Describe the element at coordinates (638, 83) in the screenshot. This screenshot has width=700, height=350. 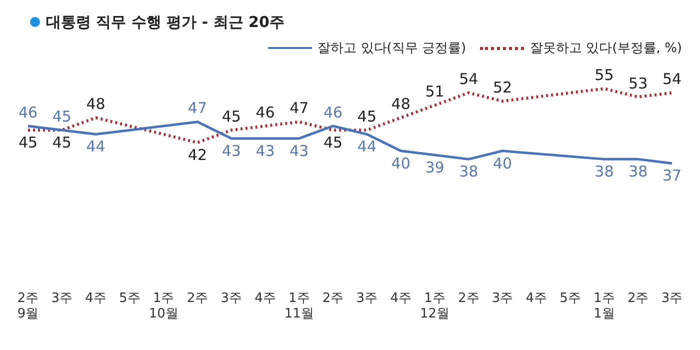
I see `data-label: 53` at that location.